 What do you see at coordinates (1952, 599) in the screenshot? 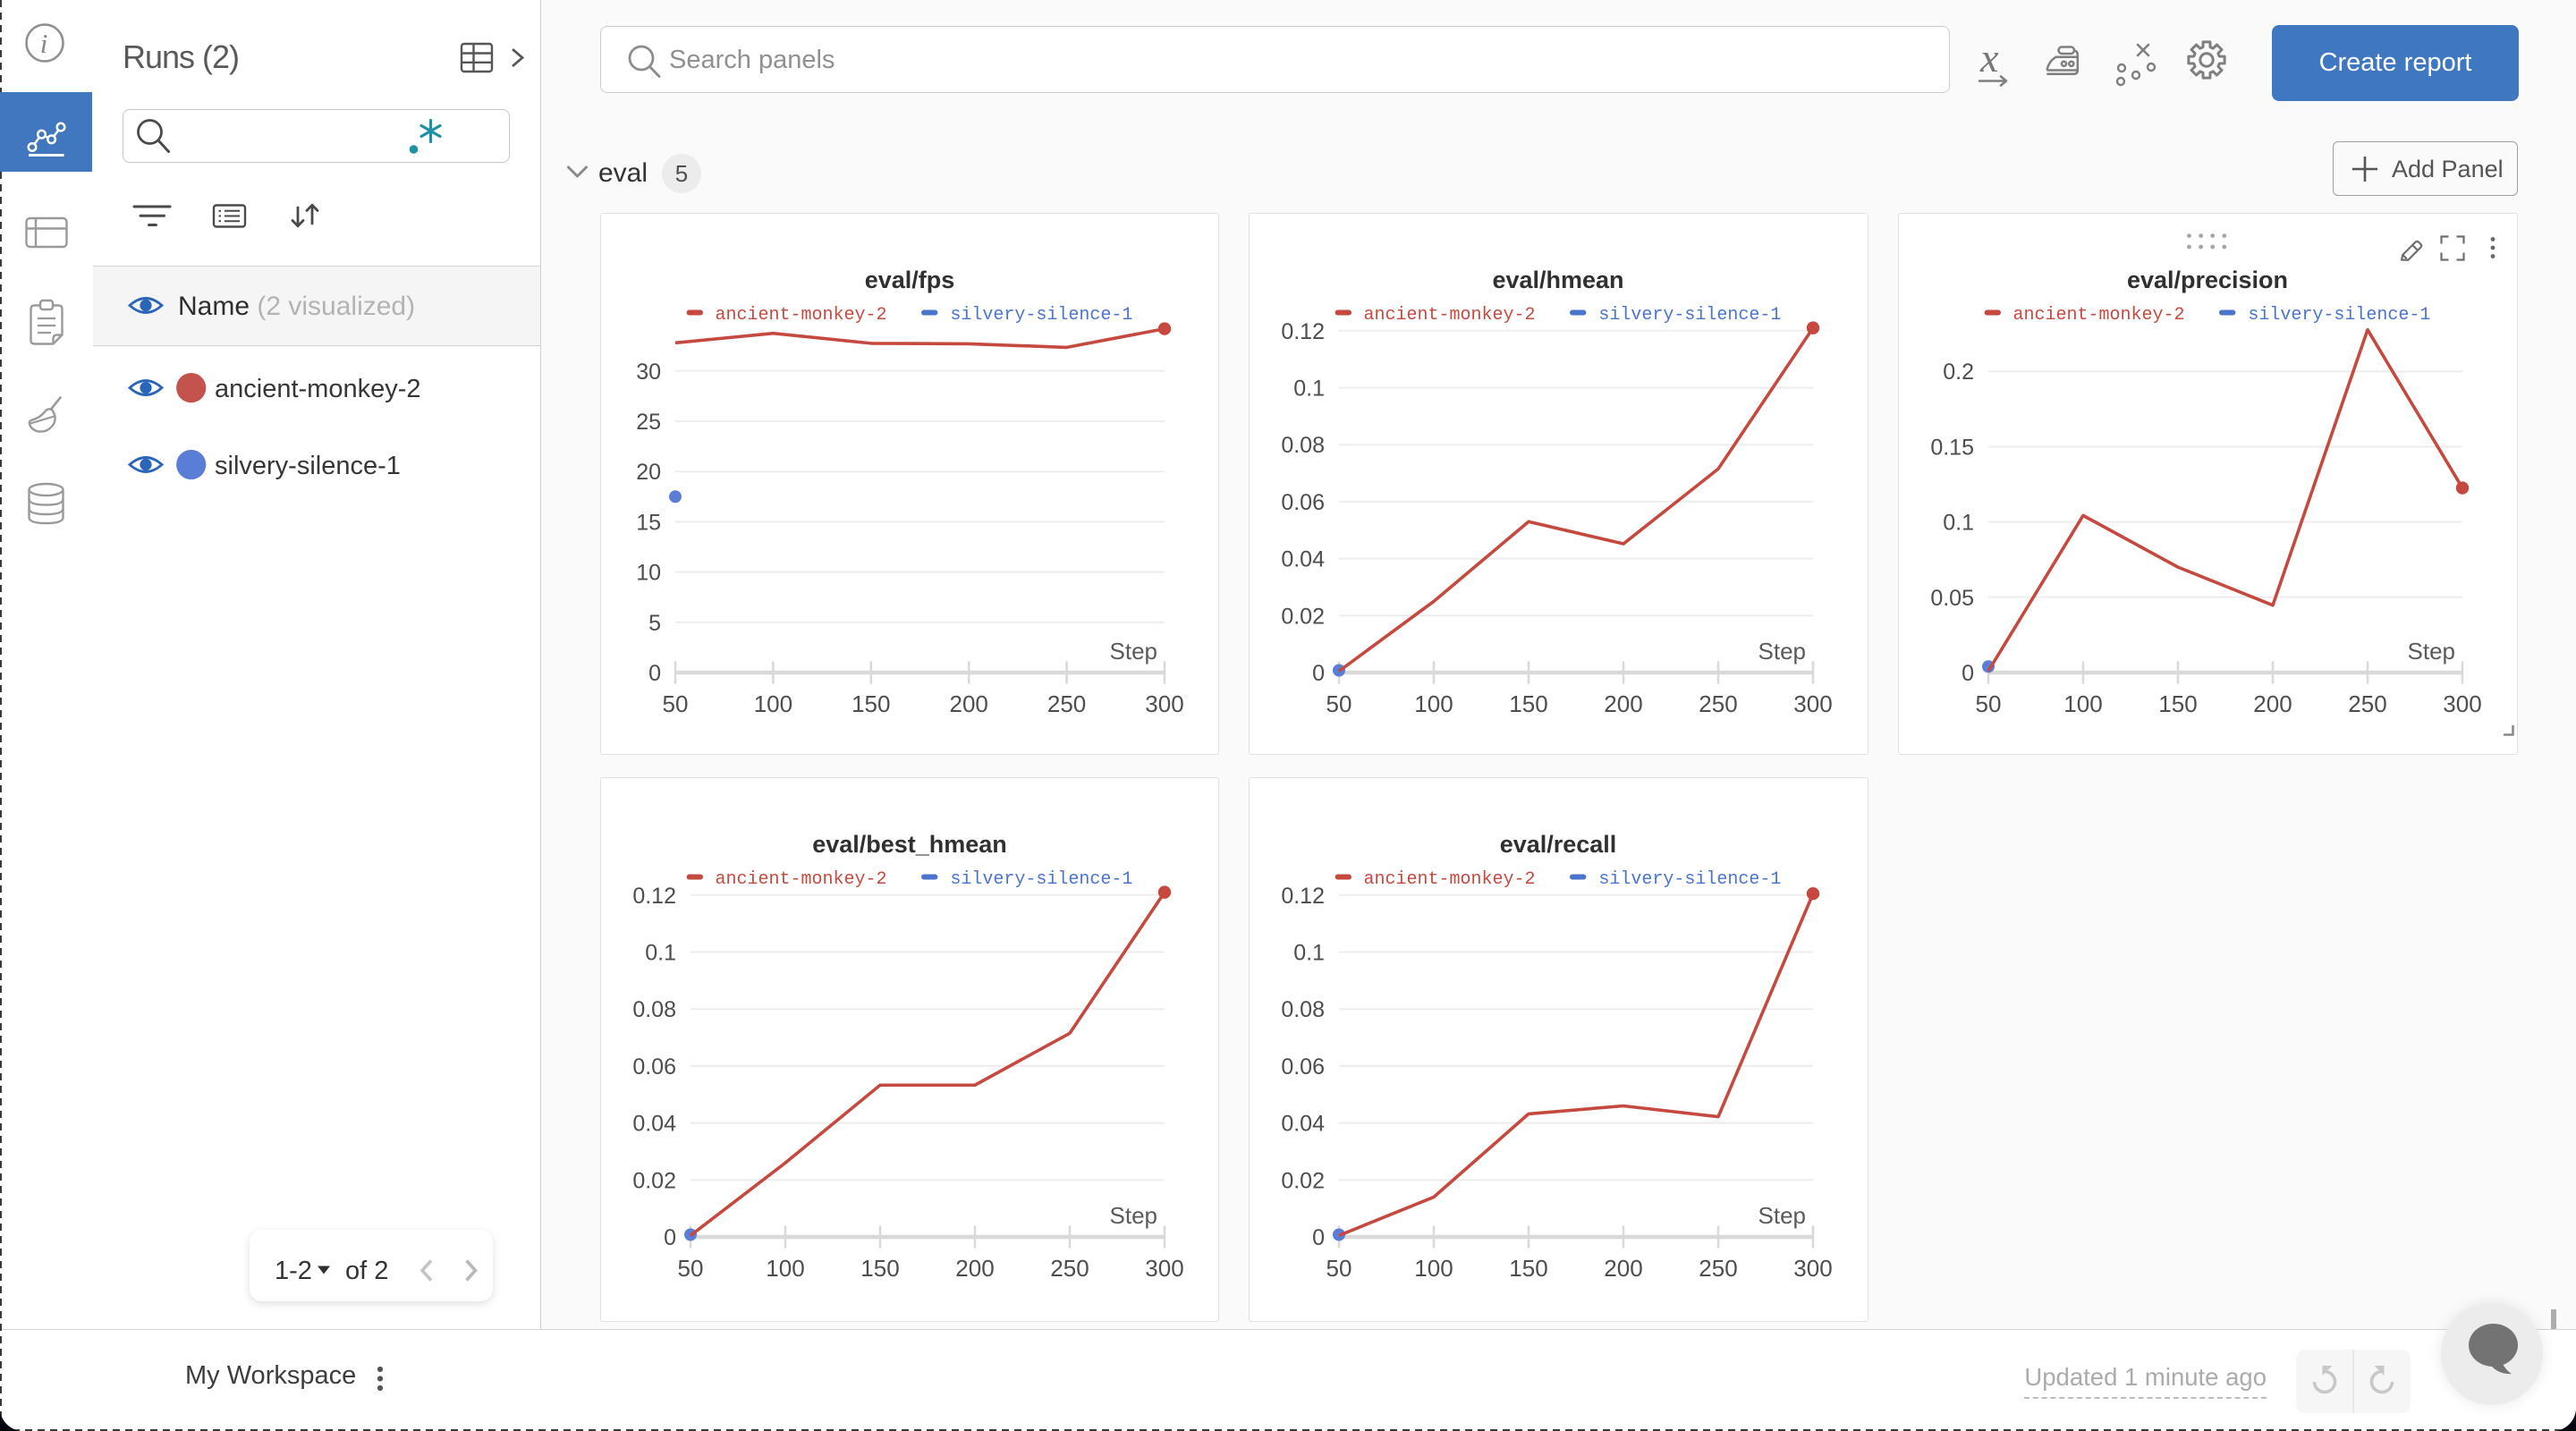
I see `svg-text: 0.05` at bounding box center [1952, 599].